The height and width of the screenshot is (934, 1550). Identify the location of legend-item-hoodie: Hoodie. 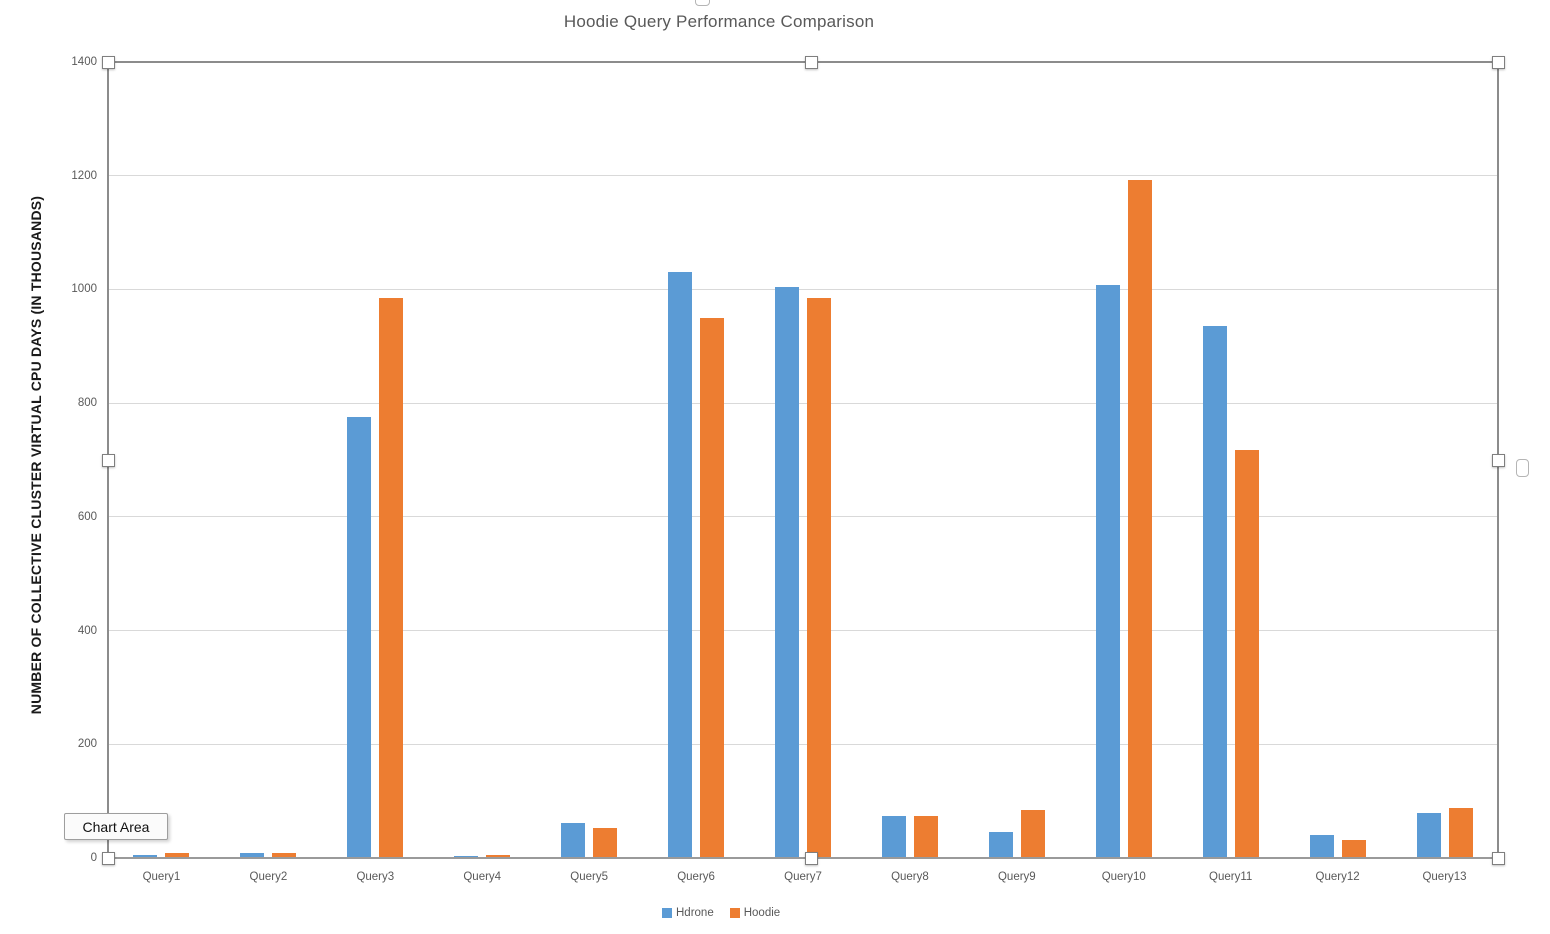
(755, 913).